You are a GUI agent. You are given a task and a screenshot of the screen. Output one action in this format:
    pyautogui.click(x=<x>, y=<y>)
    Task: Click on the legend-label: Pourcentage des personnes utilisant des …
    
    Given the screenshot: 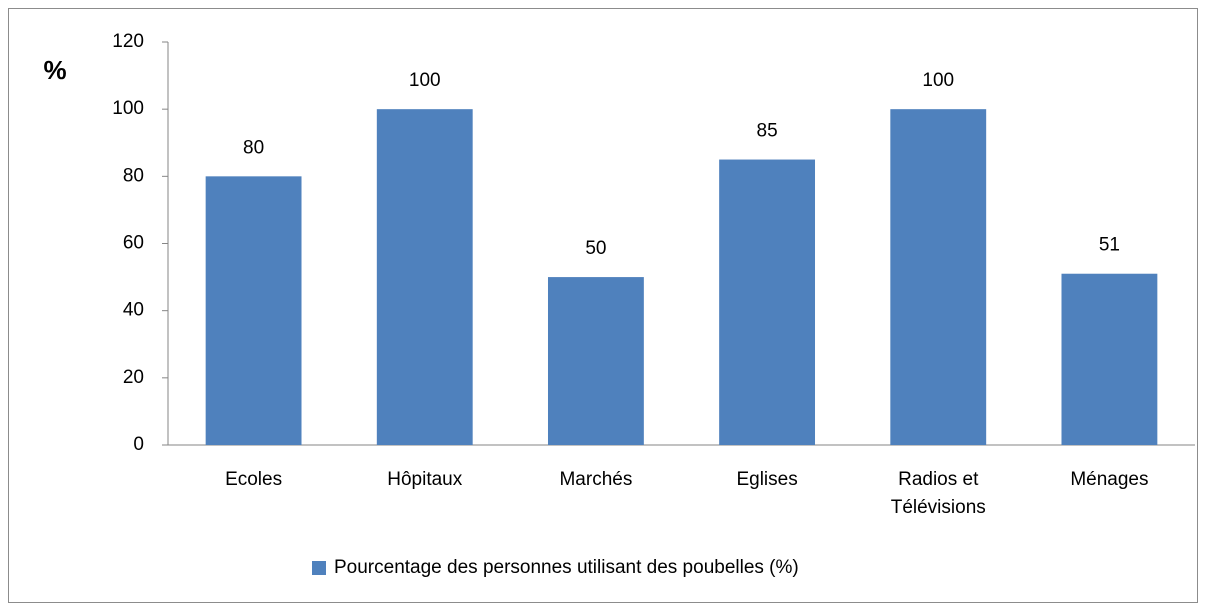 What is the action you would take?
    pyautogui.click(x=566, y=567)
    